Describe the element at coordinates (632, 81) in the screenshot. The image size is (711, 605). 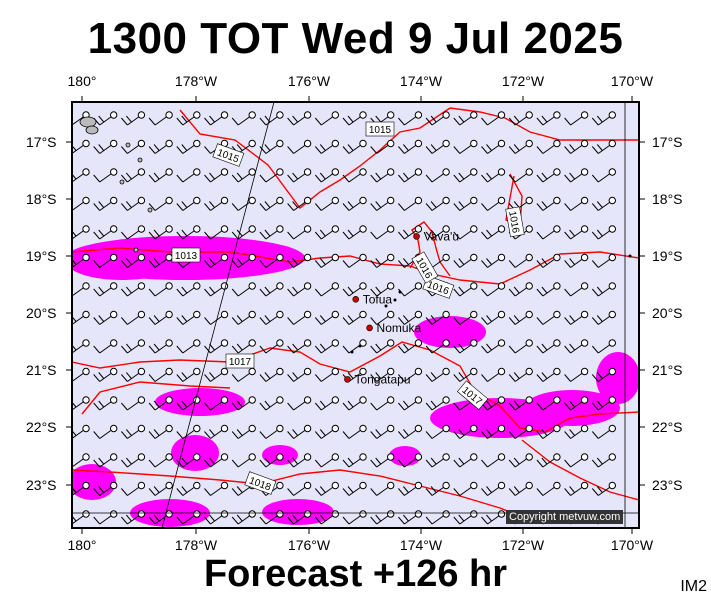
I see `lon-label-top: 170°W` at that location.